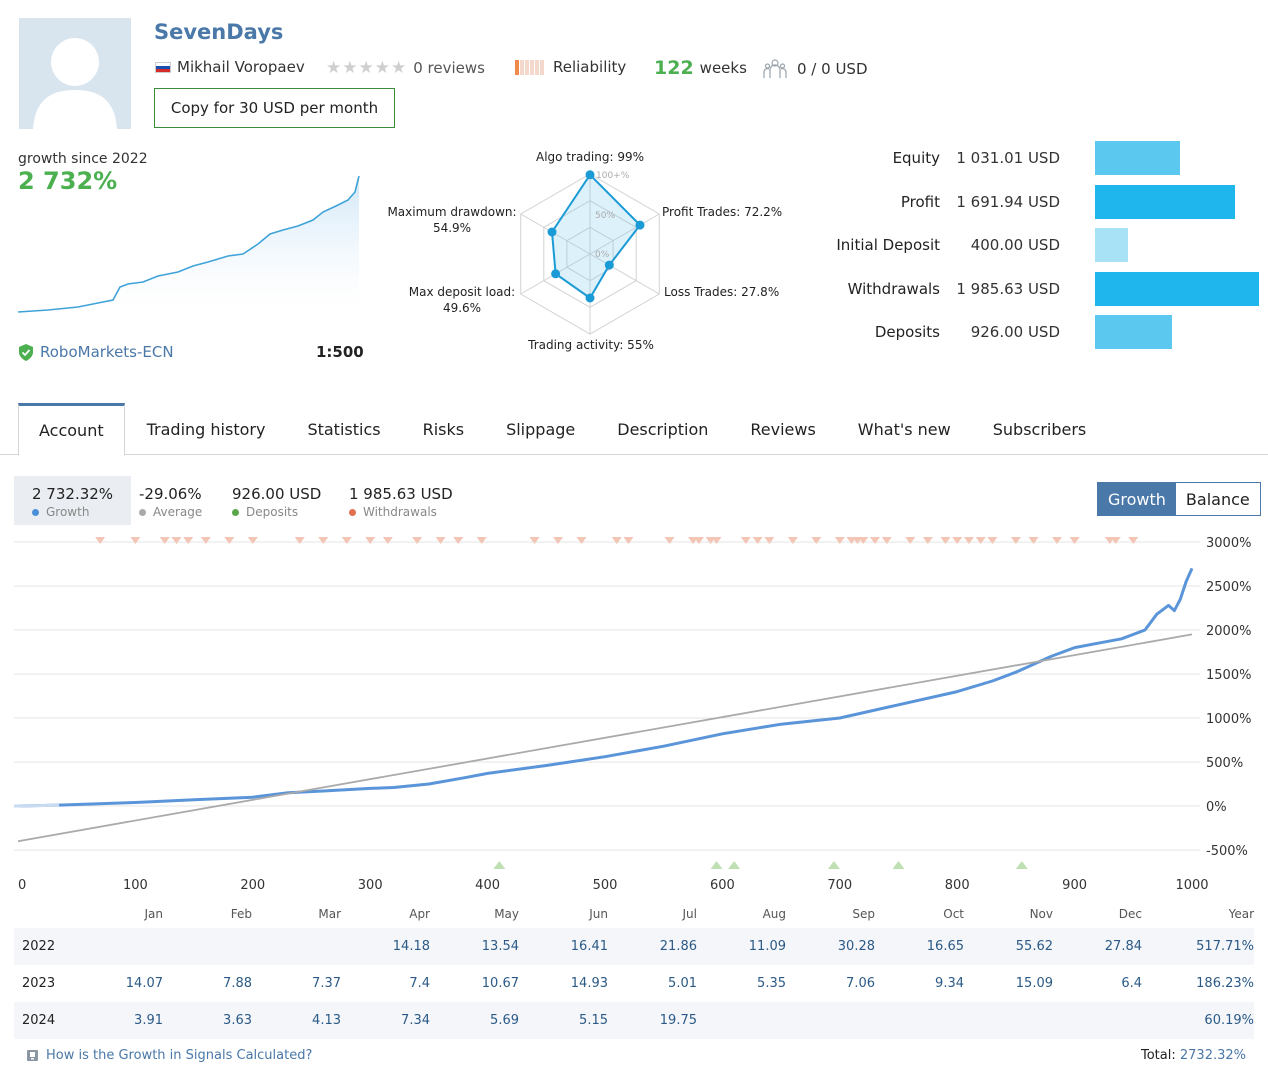  Describe the element at coordinates (179, 1055) in the screenshot. I see `growth-help-text: How is the Growth in Signals Calculated?` at that location.